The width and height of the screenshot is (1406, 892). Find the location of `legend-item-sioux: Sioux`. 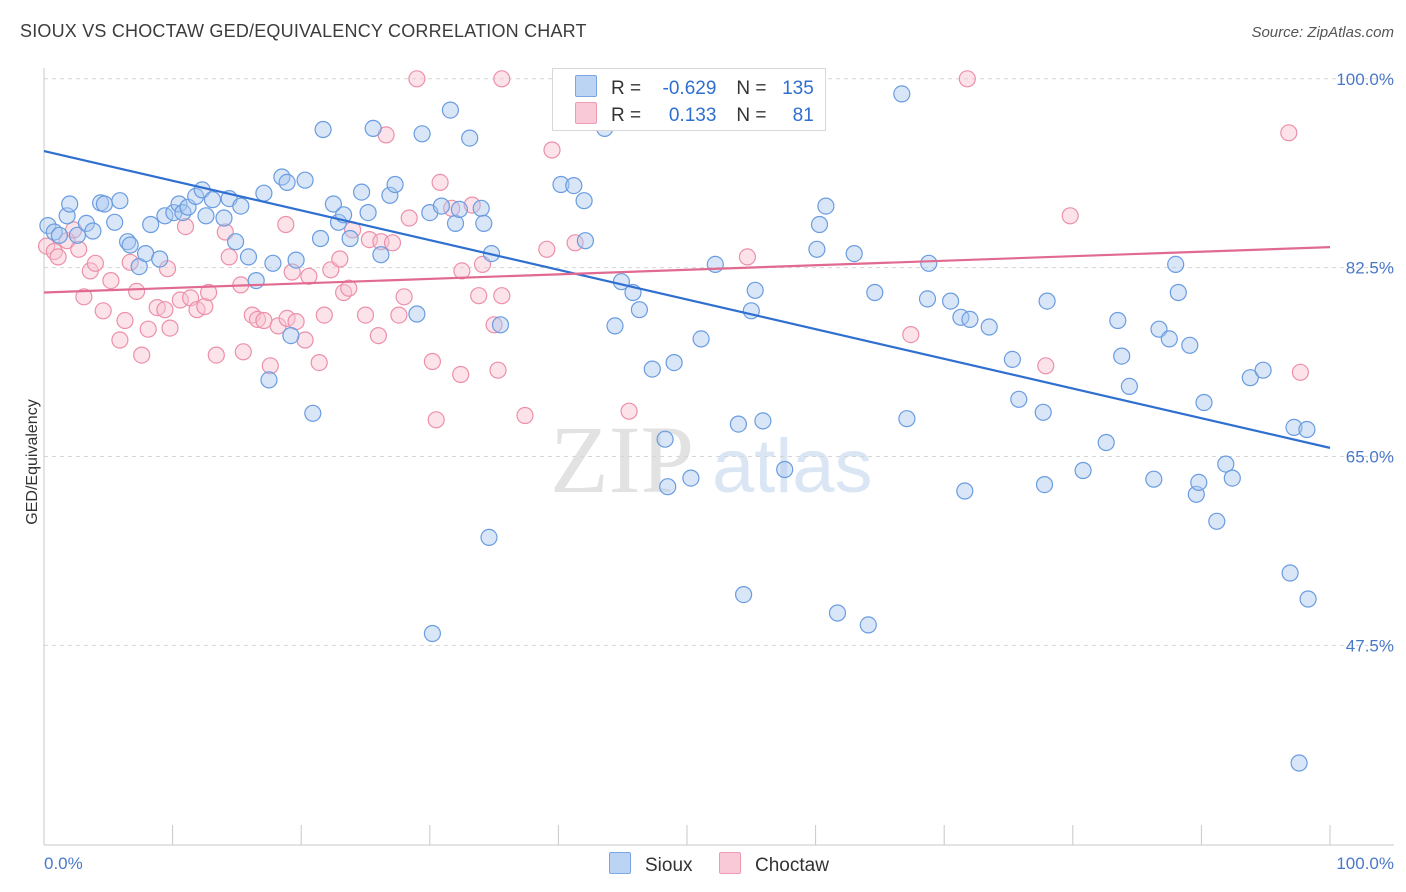

legend-item-sioux: Sioux is located at coordinates (651, 864).